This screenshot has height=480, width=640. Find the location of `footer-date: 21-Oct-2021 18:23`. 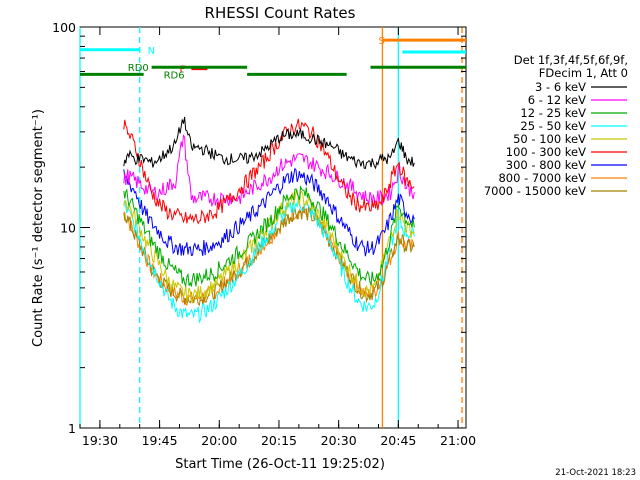

footer-date: 21-Oct-2021 18:23 is located at coordinates (595, 473).